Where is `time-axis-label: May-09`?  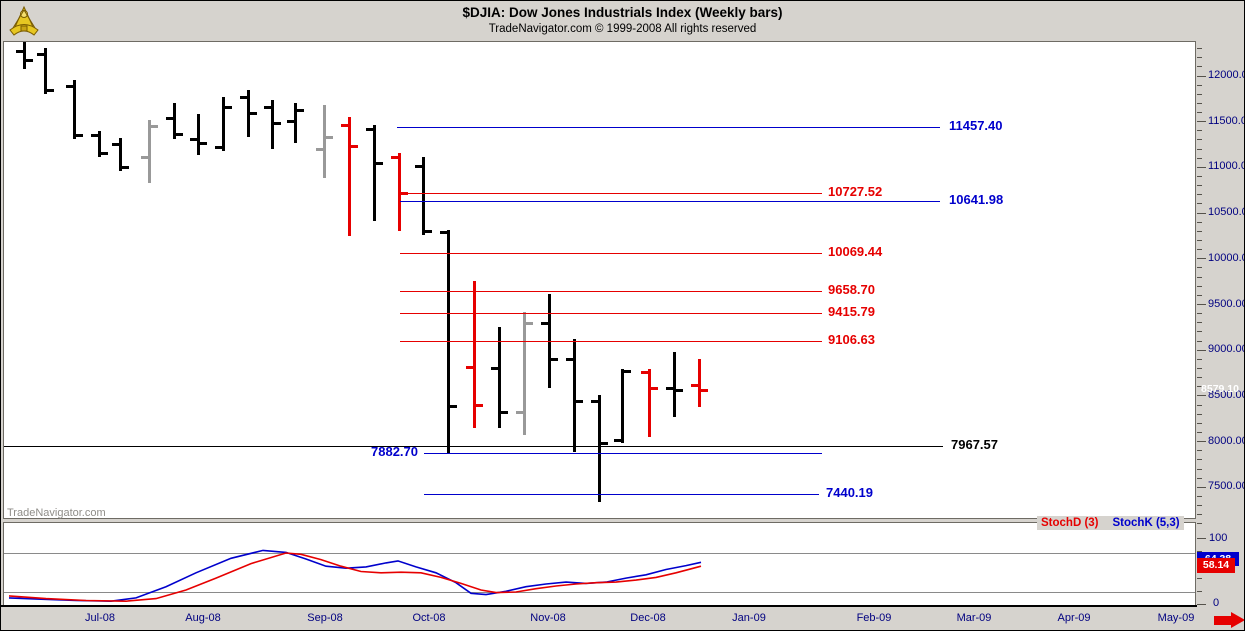
time-axis-label: May-09 is located at coordinates (1176, 618).